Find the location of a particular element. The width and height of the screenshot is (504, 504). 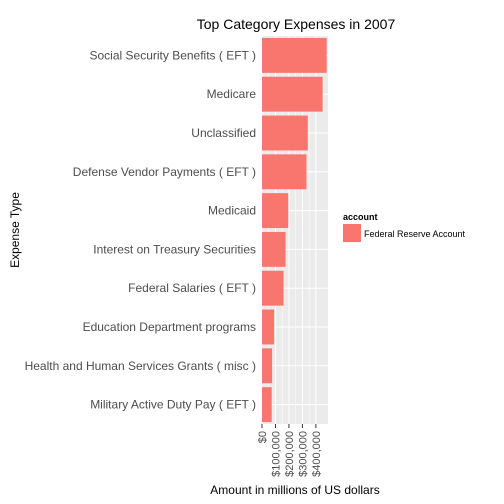

category-label: Military Active Duty Pay ( EFT ) is located at coordinates (173, 405).